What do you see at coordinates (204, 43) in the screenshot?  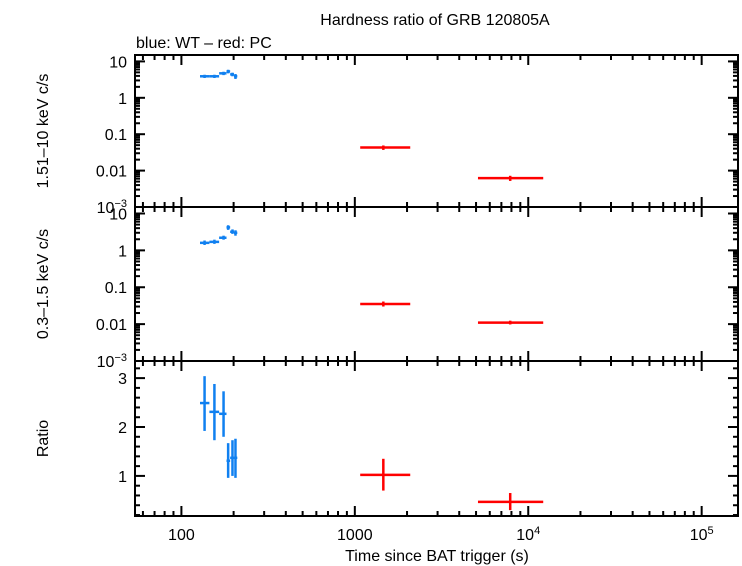 I see `chart-subtitle: blue: WT – red: PC` at bounding box center [204, 43].